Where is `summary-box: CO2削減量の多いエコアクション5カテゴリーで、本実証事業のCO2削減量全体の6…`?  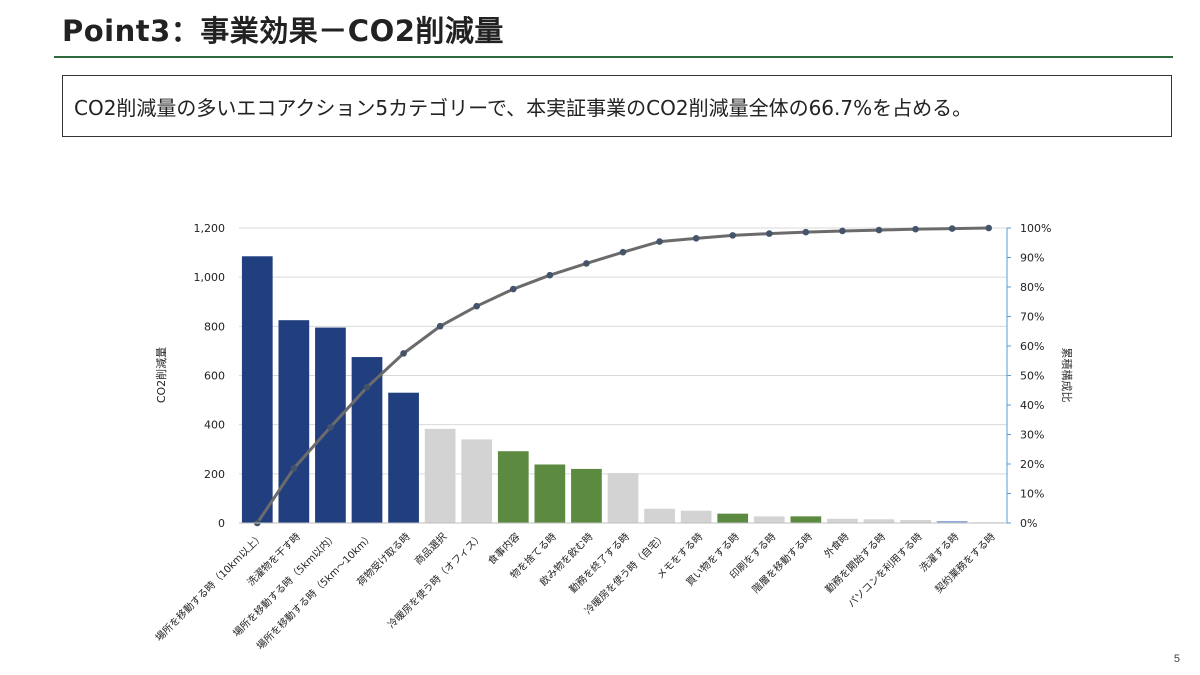
summary-box: CO2削減量の多いエコアクション5カテゴリーで、本実証事業のCO2削減量全体の6… is located at coordinates (617, 106).